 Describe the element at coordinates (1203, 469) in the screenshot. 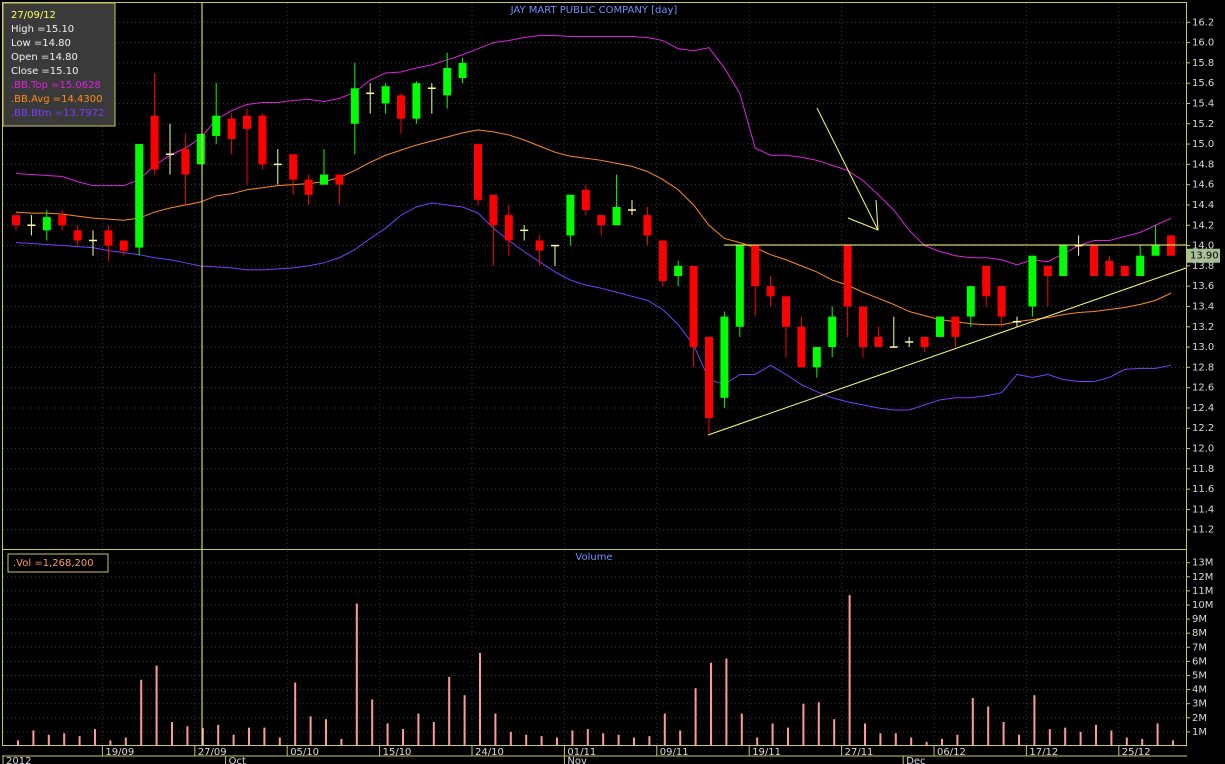

I see `y-tick-label: 11.8` at that location.